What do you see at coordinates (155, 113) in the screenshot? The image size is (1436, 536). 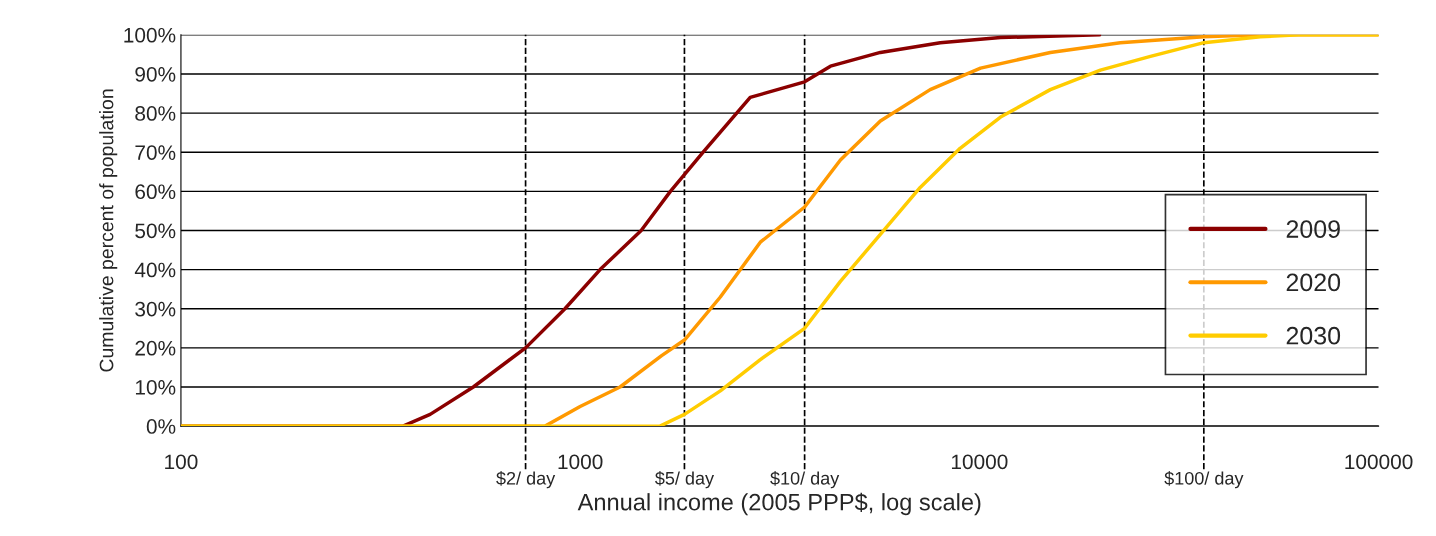 I see `y-tick-label: 80%` at bounding box center [155, 113].